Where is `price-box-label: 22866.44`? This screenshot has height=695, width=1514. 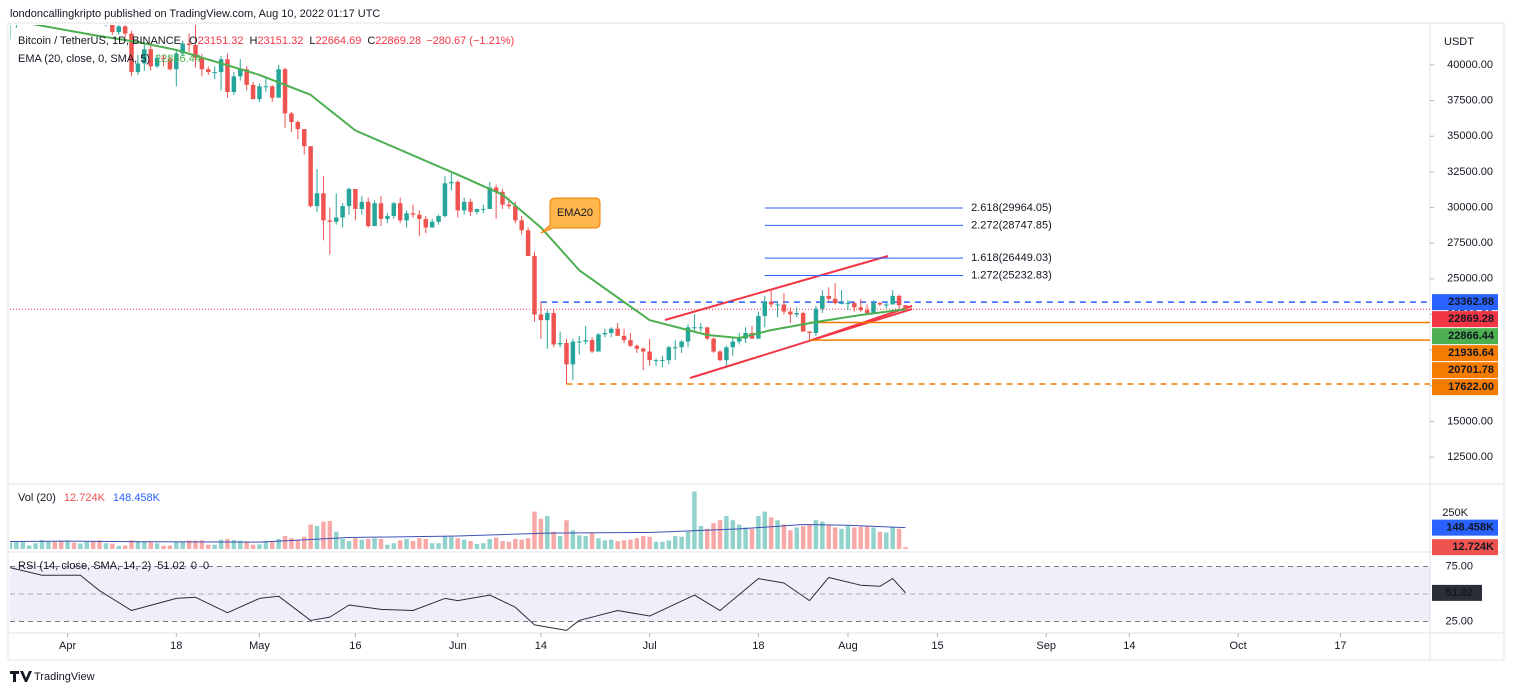 price-box-label: 22866.44 is located at coordinates (1471, 336).